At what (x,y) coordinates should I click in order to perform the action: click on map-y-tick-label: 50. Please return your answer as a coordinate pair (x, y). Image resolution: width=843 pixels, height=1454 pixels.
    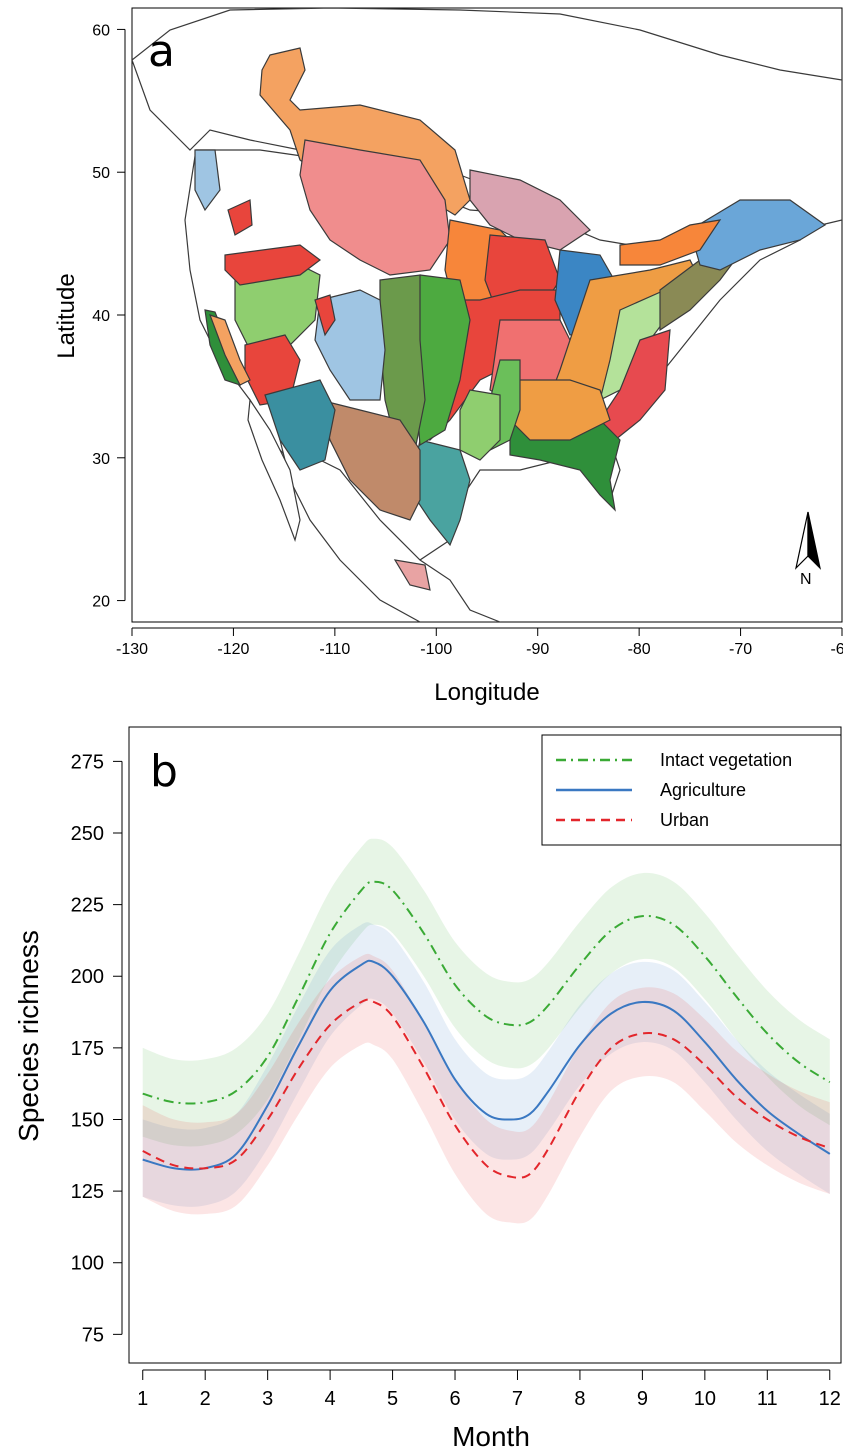
    Looking at the image, I should click on (101, 173).